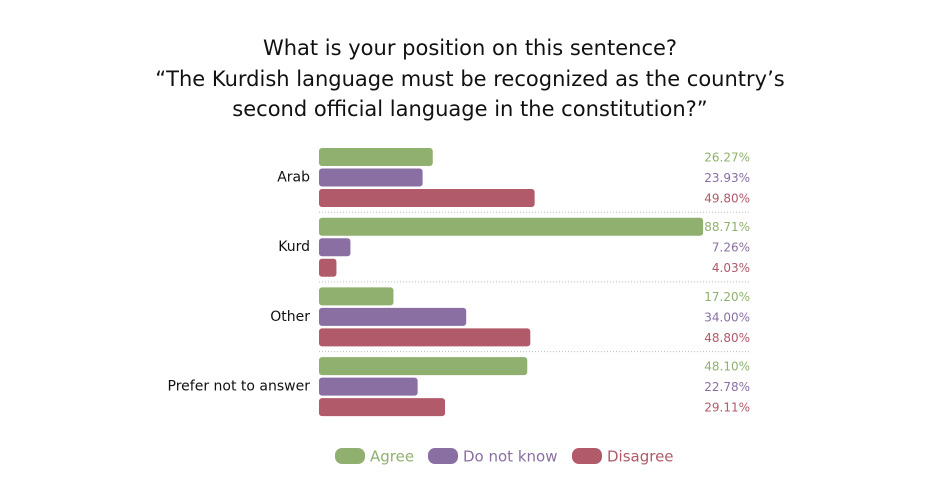 The image size is (941, 481). What do you see at coordinates (727, 408) in the screenshot?
I see `value-label: 29.11%` at bounding box center [727, 408].